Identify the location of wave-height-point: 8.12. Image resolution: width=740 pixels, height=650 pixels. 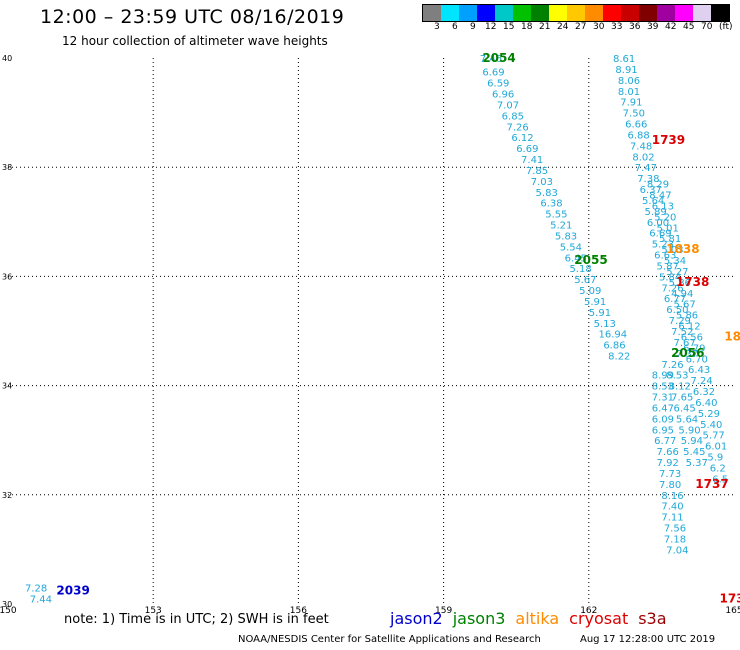
(680, 387).